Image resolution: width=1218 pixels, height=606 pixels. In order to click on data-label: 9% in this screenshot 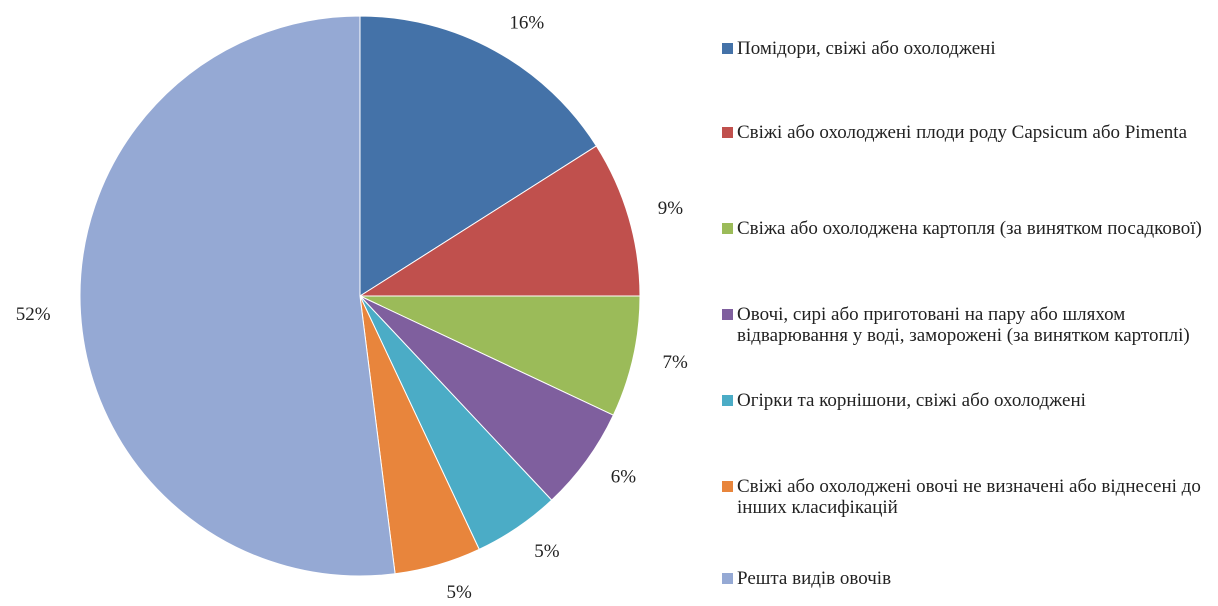, I will do `click(671, 208)`.